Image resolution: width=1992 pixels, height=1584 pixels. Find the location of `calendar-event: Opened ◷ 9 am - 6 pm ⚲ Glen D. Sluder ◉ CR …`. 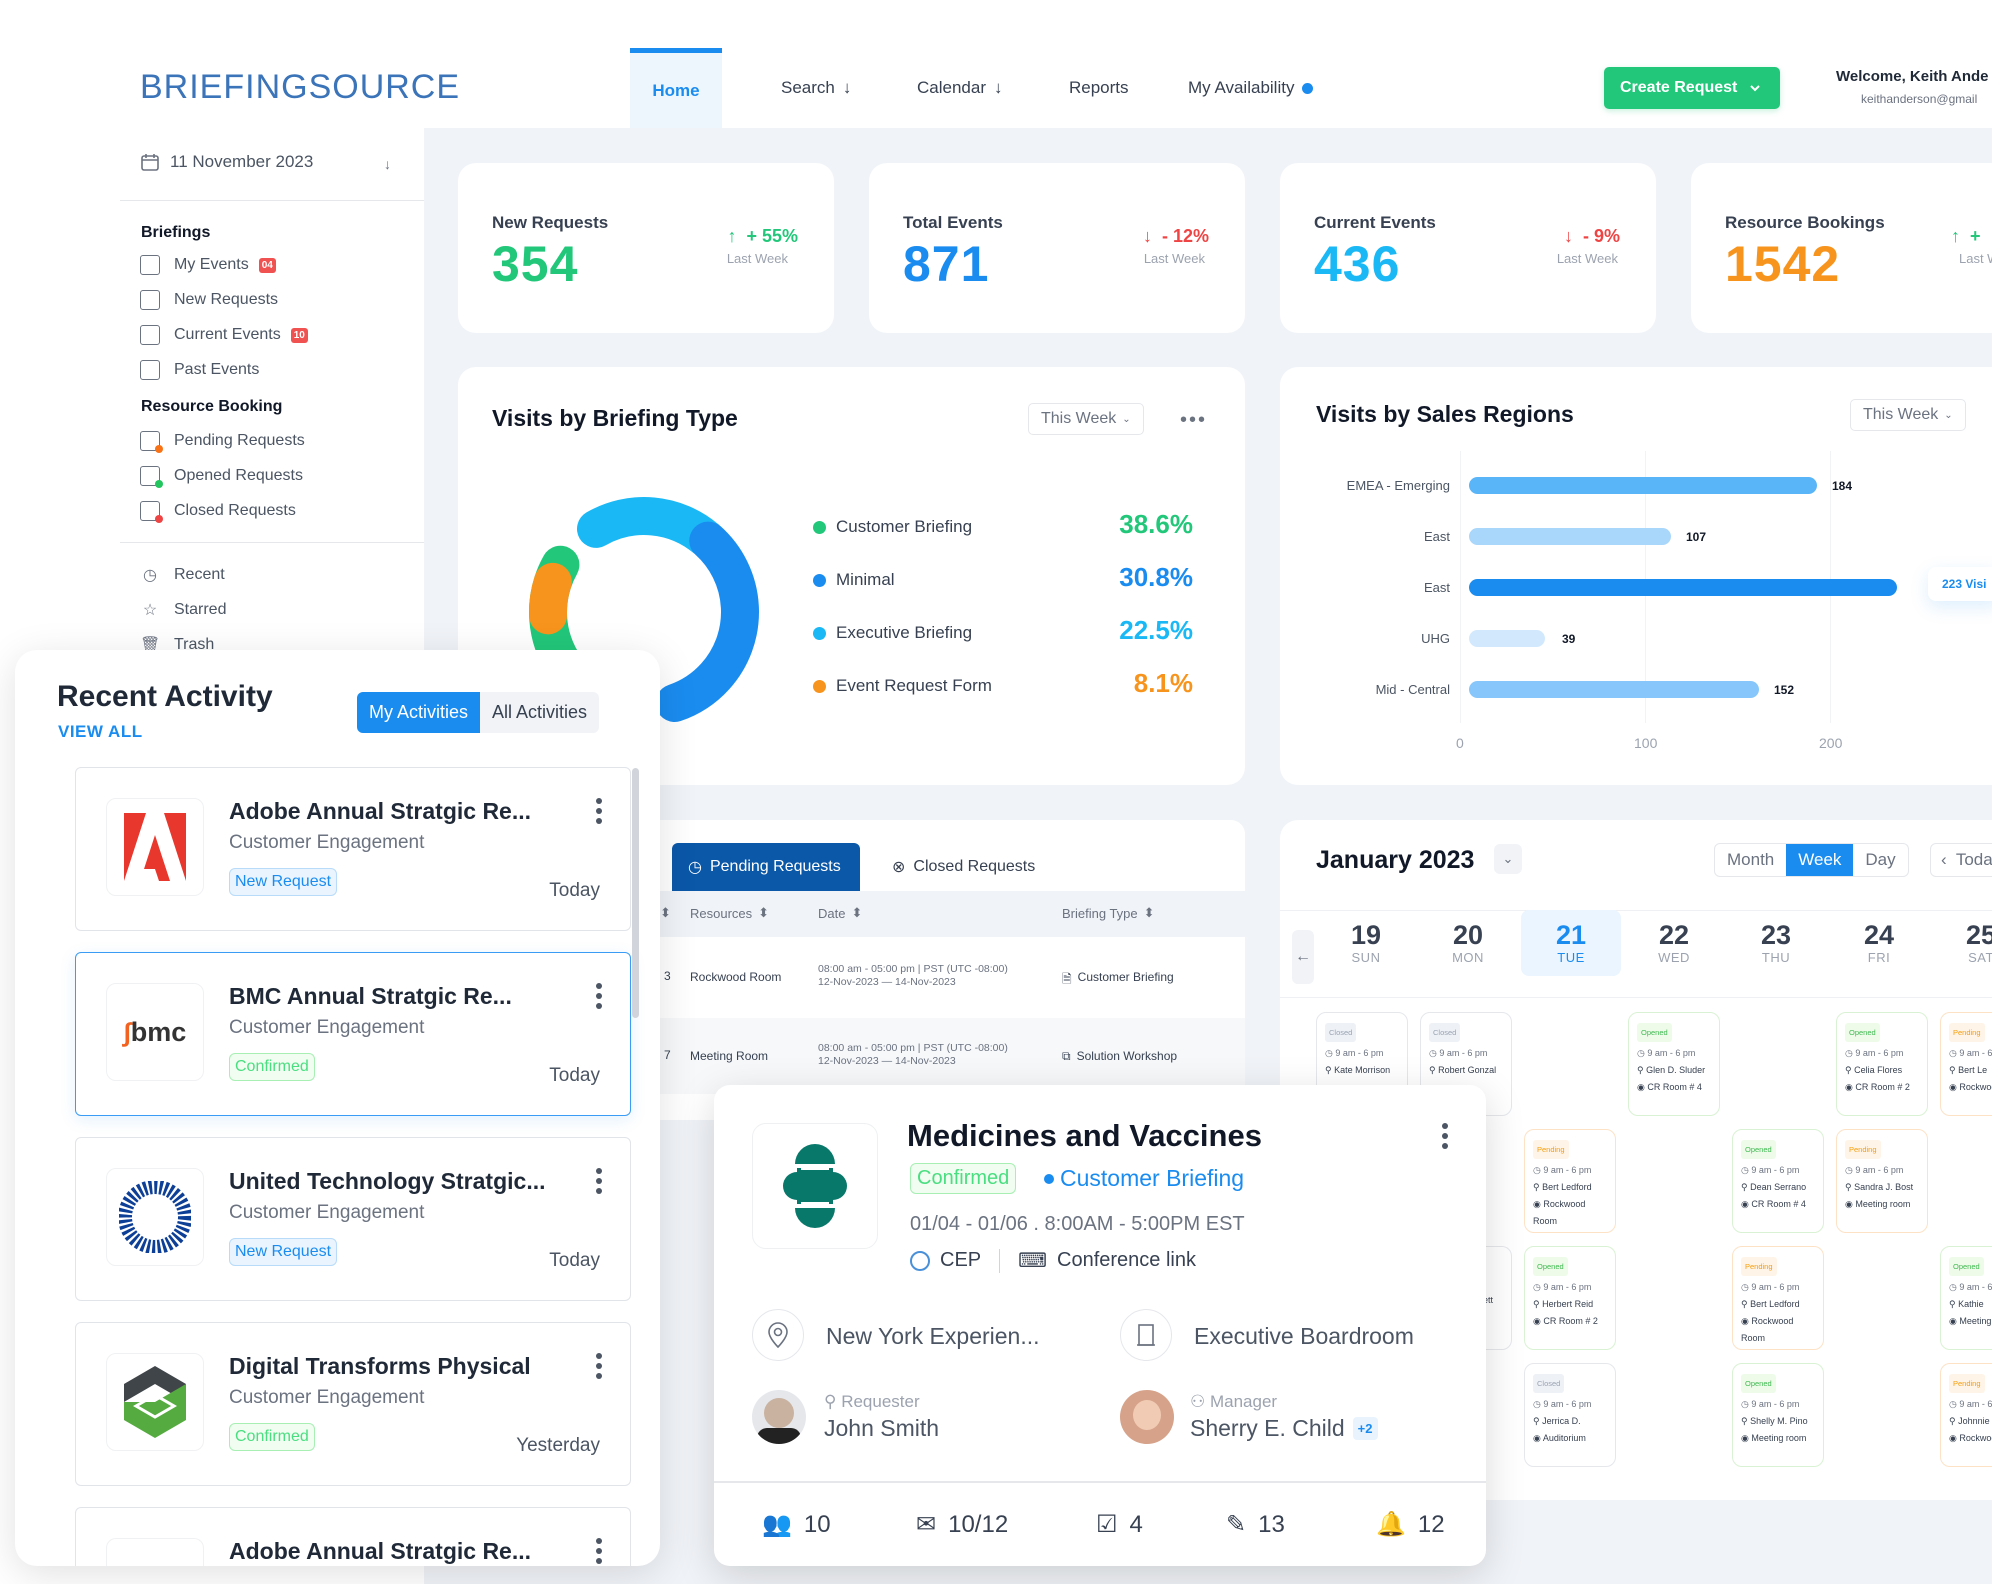

calendar-event: Opened ◷ 9 am - 6 pm ⚲ Glen D. Sluder ◉ CR … is located at coordinates (1674, 1064).